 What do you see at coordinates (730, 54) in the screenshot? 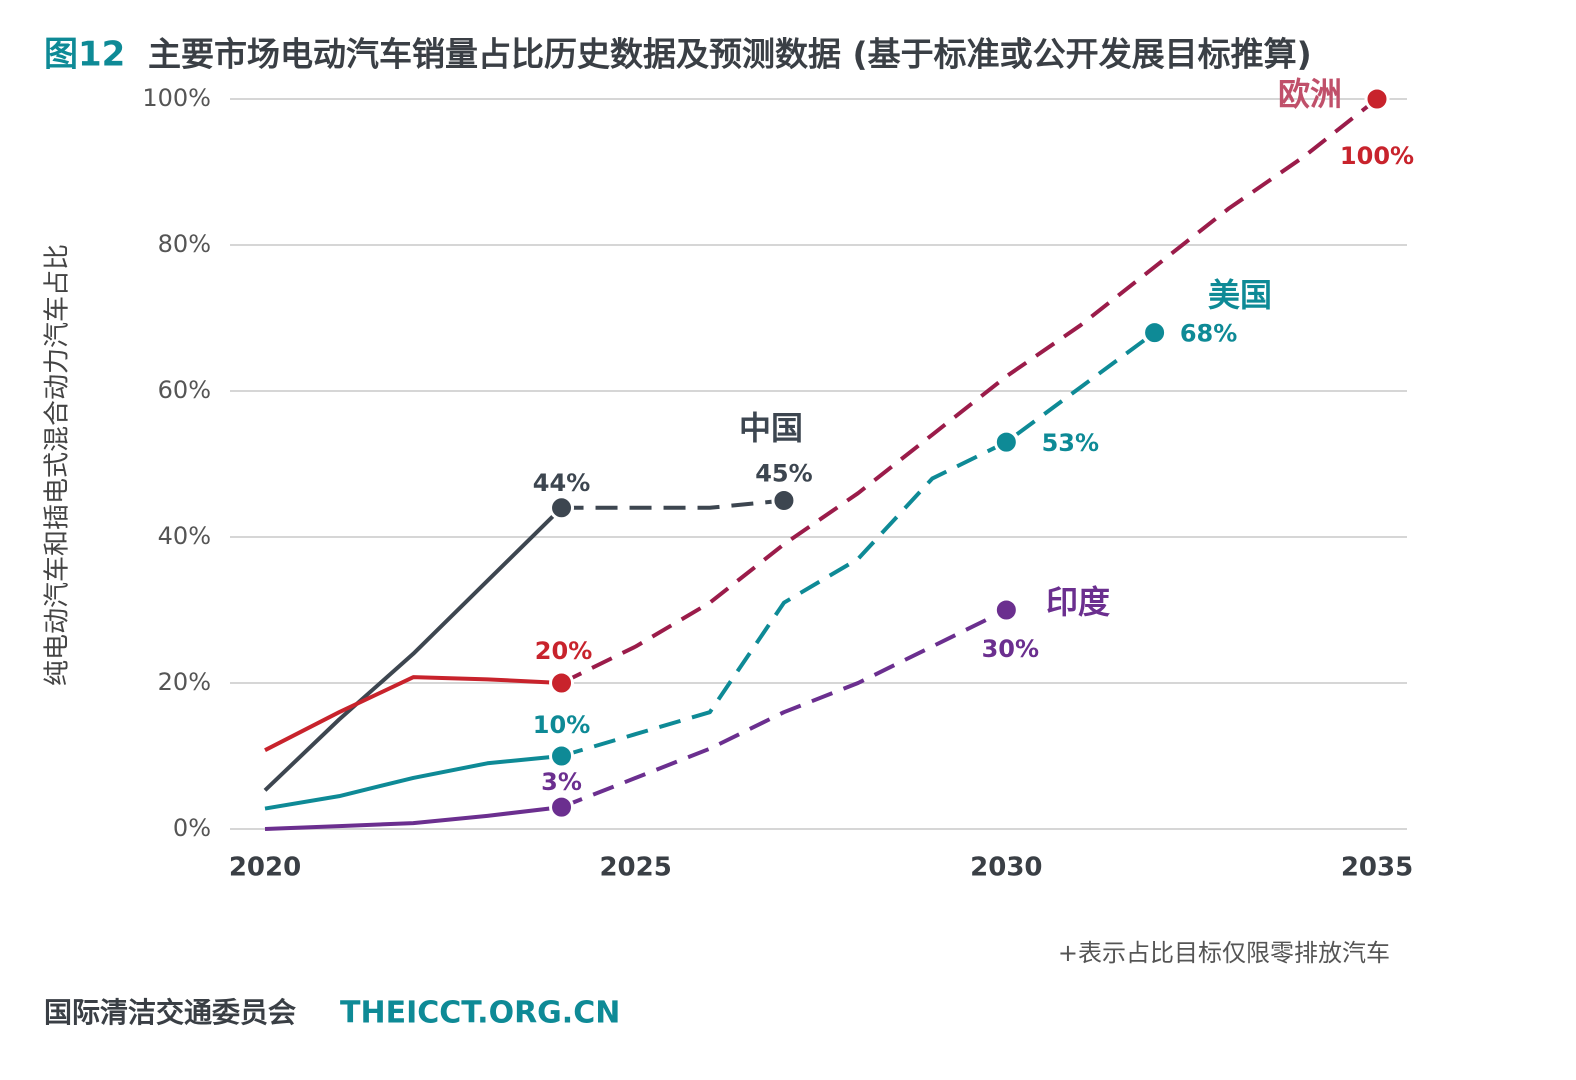
I see `chart-title: 主要市场电动汽车销量占比历史数据及预测数据 (基于标准或公开发展目标推算)` at bounding box center [730, 54].